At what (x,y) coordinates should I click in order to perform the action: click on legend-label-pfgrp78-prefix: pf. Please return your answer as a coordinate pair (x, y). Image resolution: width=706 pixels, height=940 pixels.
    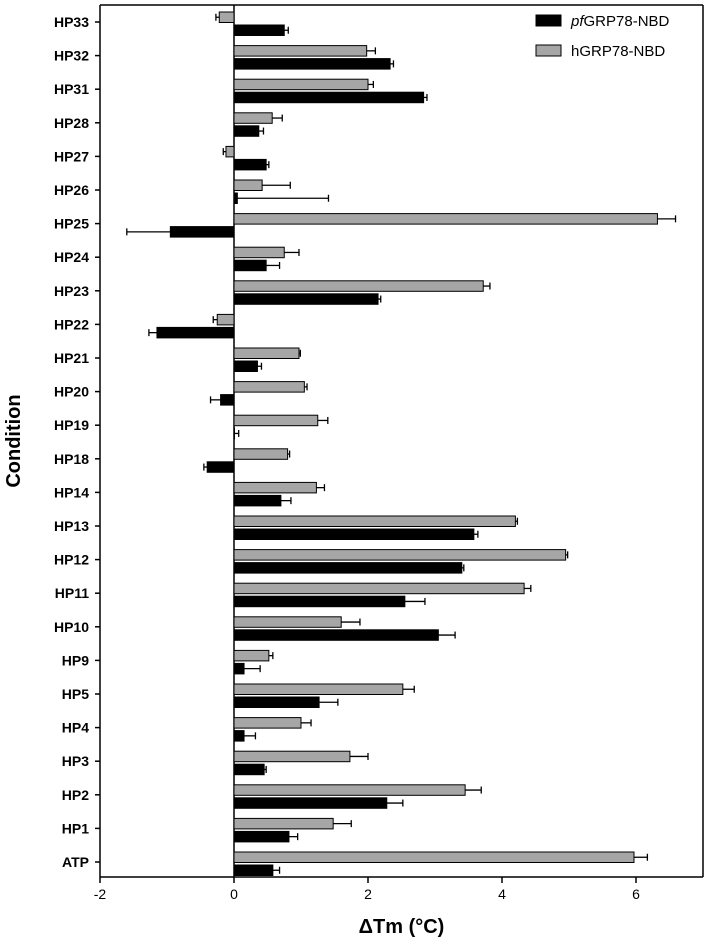
    Looking at the image, I should click on (577, 21).